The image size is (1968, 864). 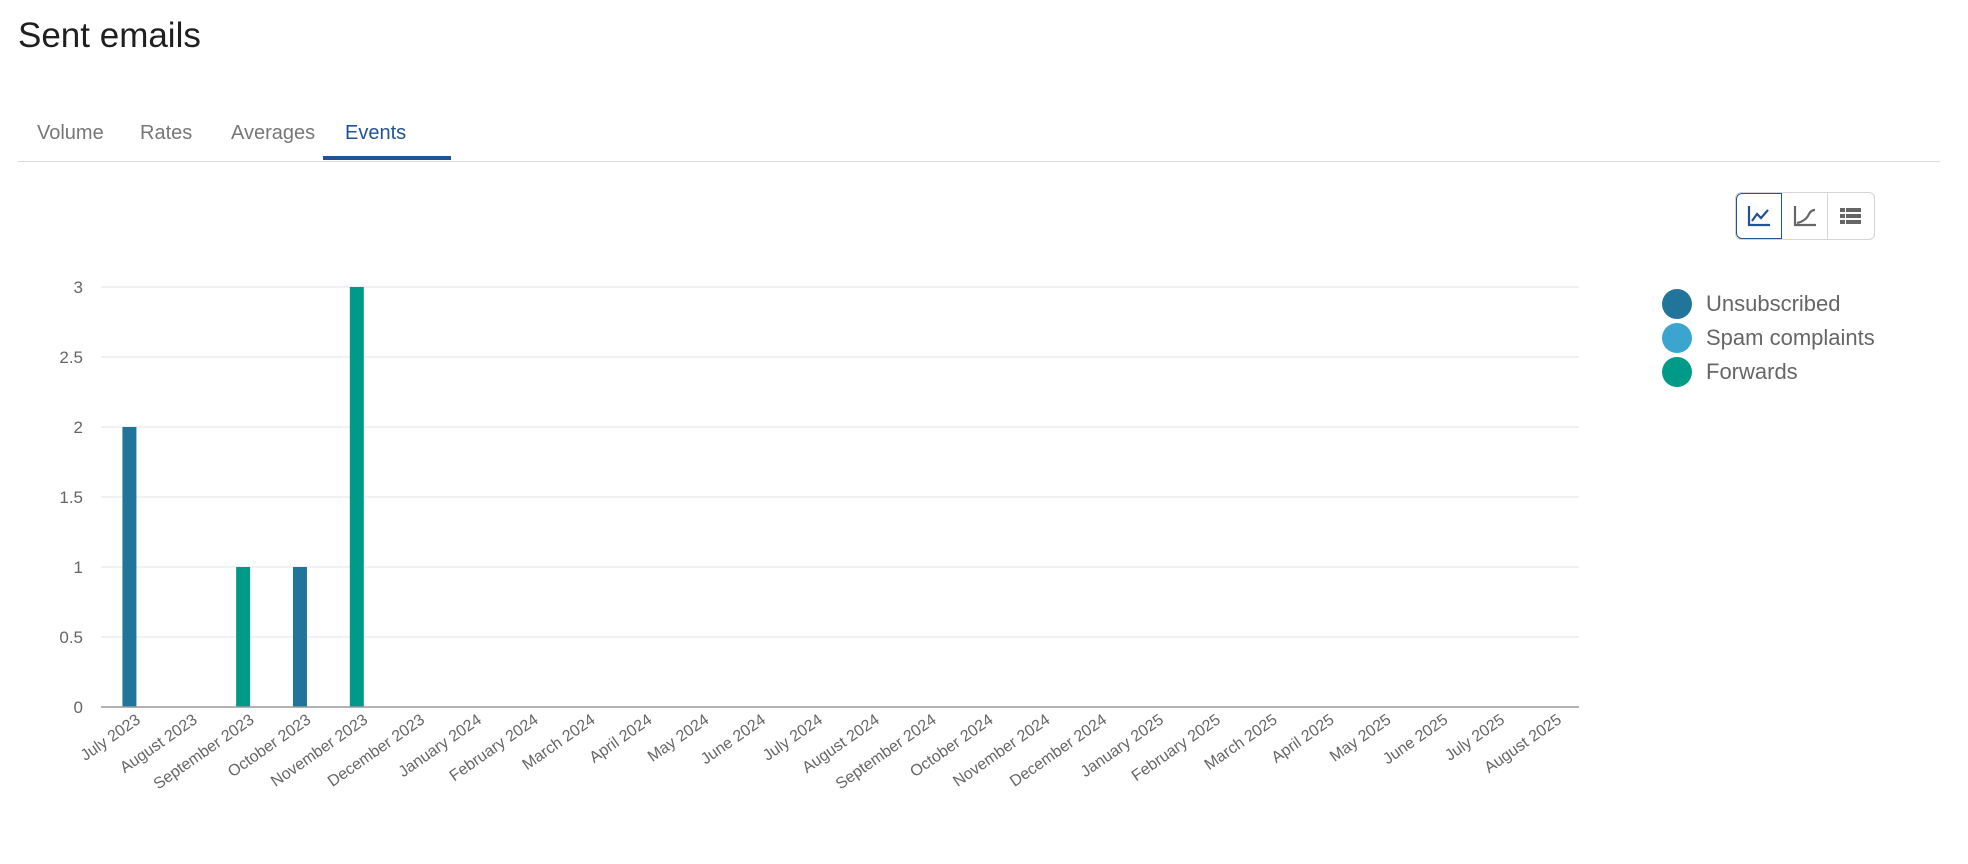 What do you see at coordinates (78, 427) in the screenshot?
I see `y-tick-label: 2` at bounding box center [78, 427].